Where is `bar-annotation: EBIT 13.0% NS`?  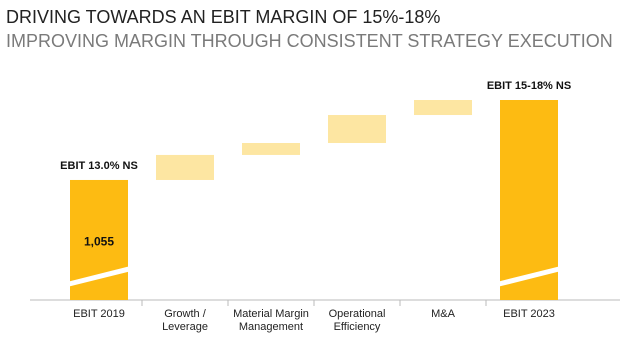 bar-annotation: EBIT 13.0% NS is located at coordinates (99, 166).